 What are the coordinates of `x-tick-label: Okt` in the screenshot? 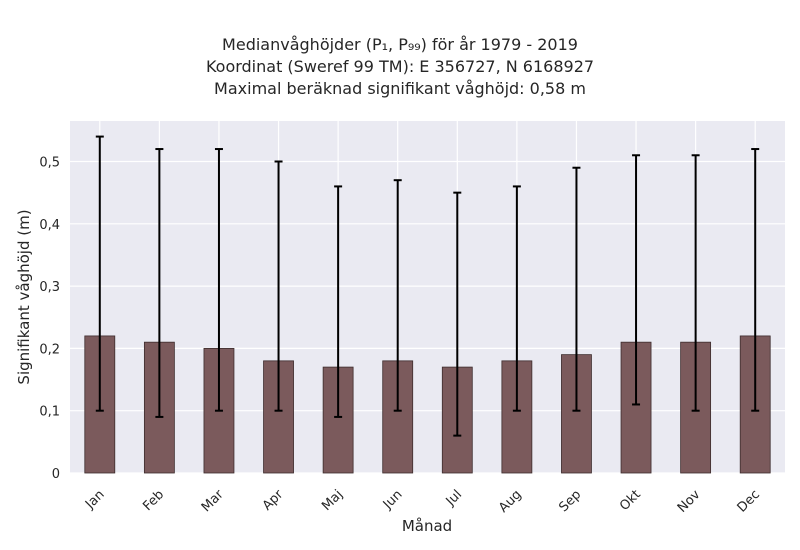 It's located at (630, 500).